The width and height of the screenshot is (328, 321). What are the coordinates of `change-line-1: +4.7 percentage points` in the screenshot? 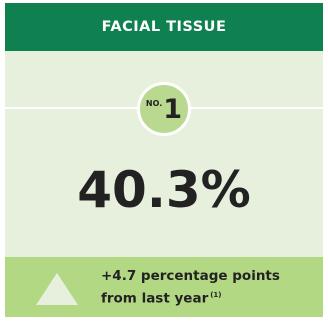 It's located at (190, 276).